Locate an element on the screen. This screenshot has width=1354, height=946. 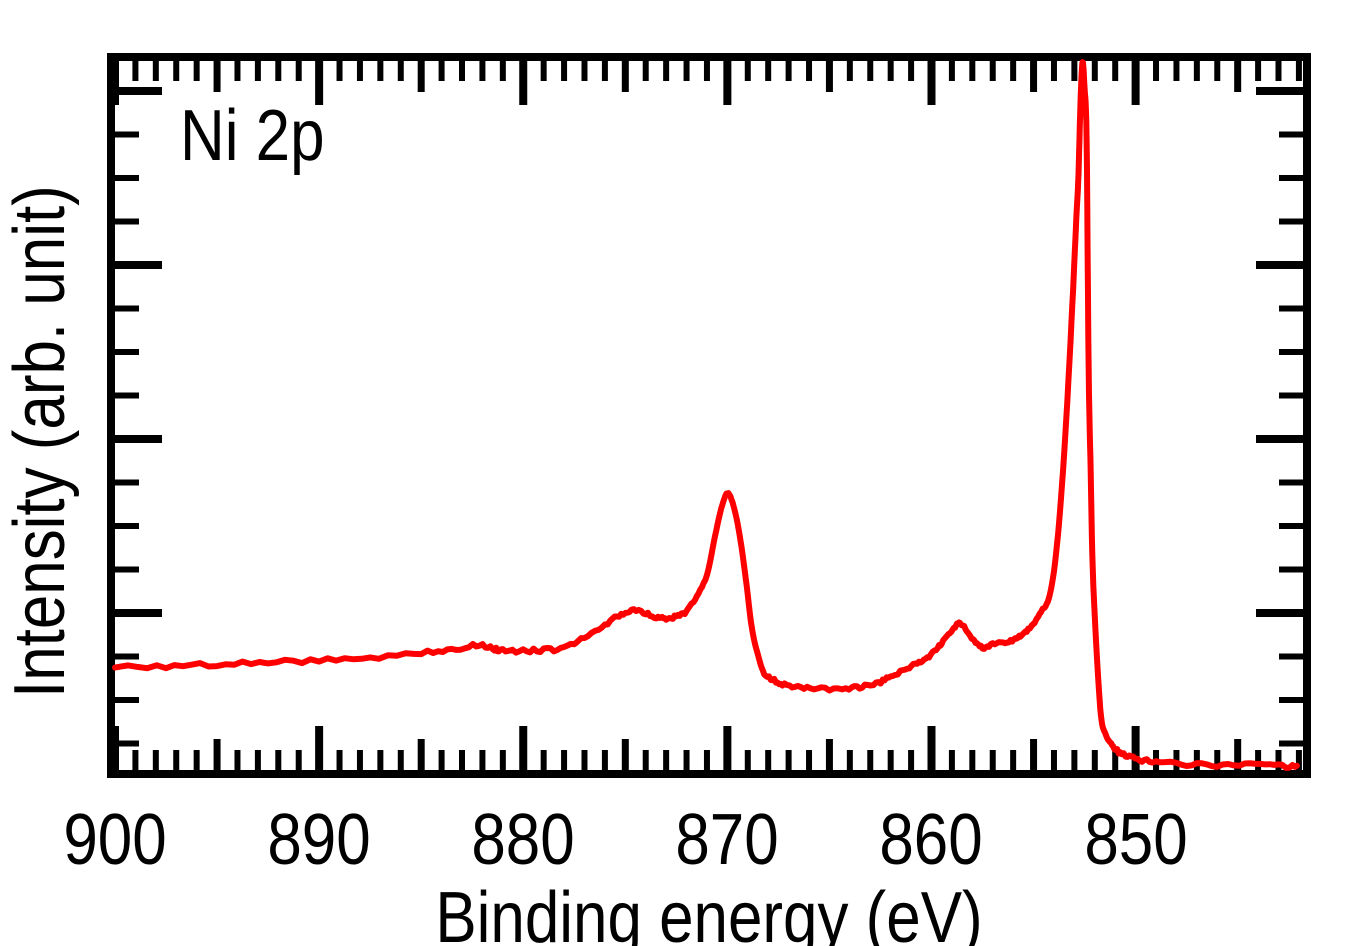
x-tick-label: 870 is located at coordinates (727, 840).